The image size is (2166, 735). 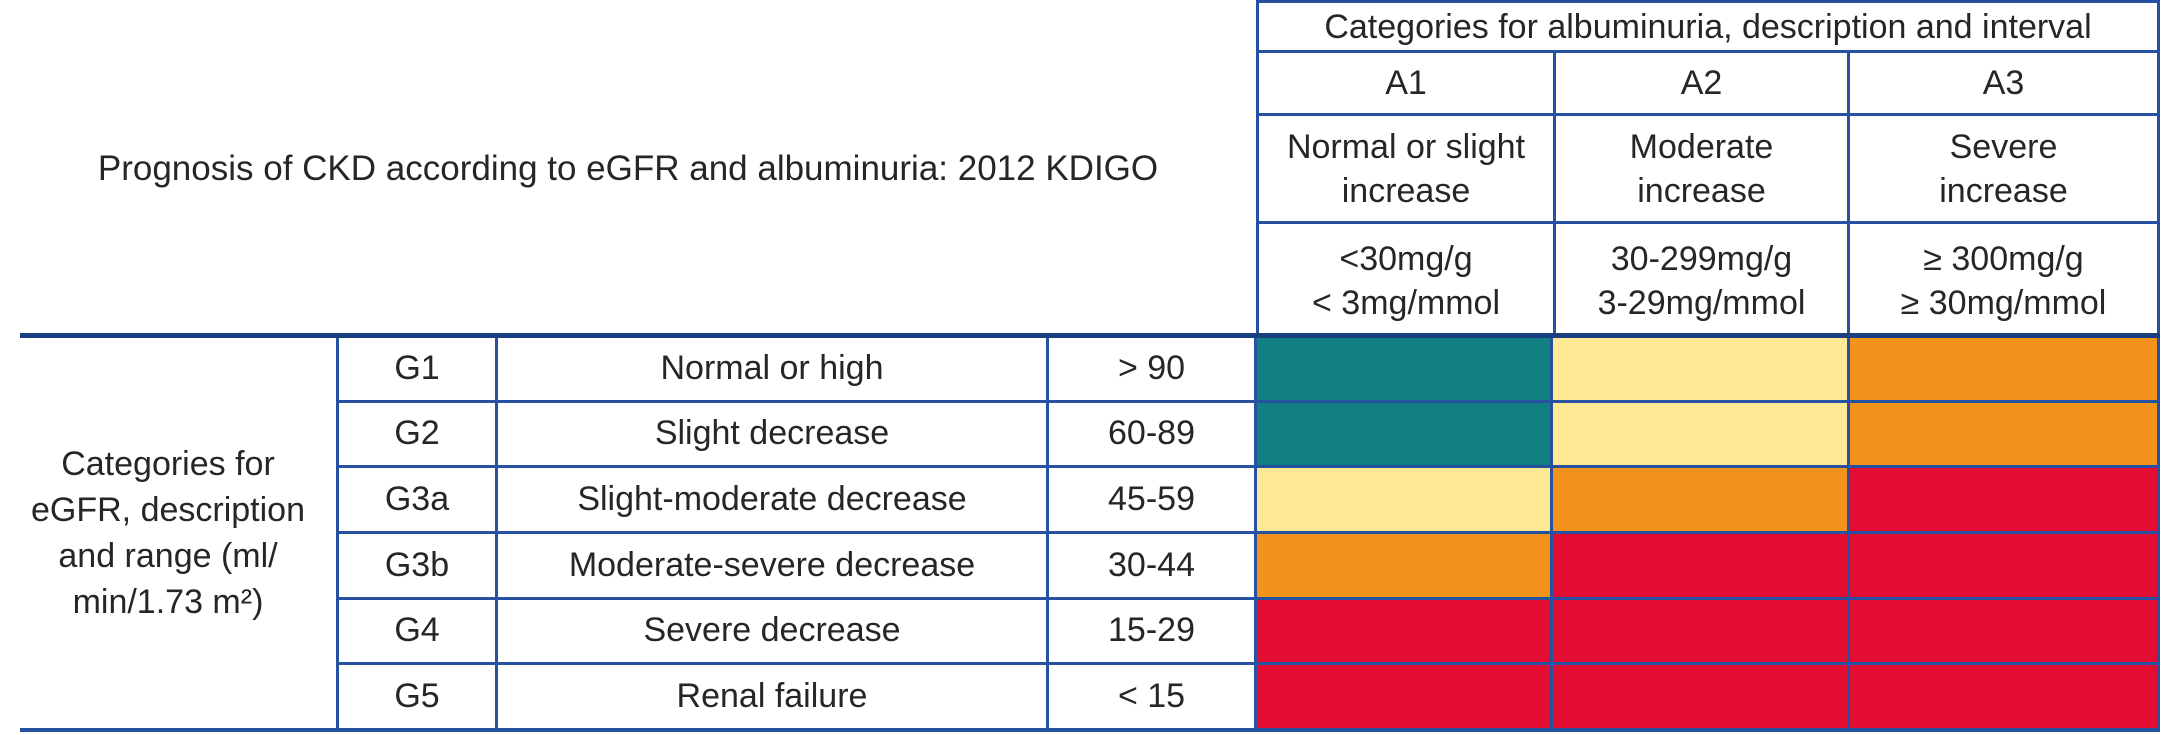 What do you see at coordinates (1701, 168) in the screenshot?
I see `albuminuria-a2-description: Moderate increase` at bounding box center [1701, 168].